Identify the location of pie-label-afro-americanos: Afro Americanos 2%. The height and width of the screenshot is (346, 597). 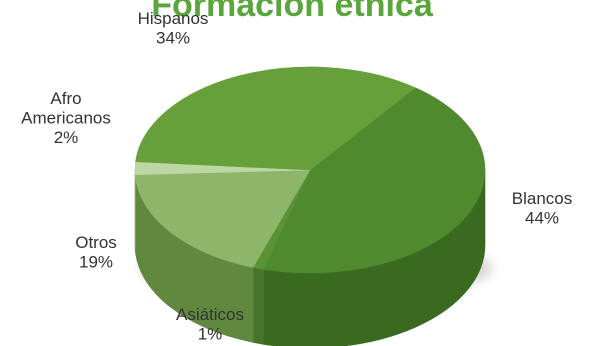
(66, 118).